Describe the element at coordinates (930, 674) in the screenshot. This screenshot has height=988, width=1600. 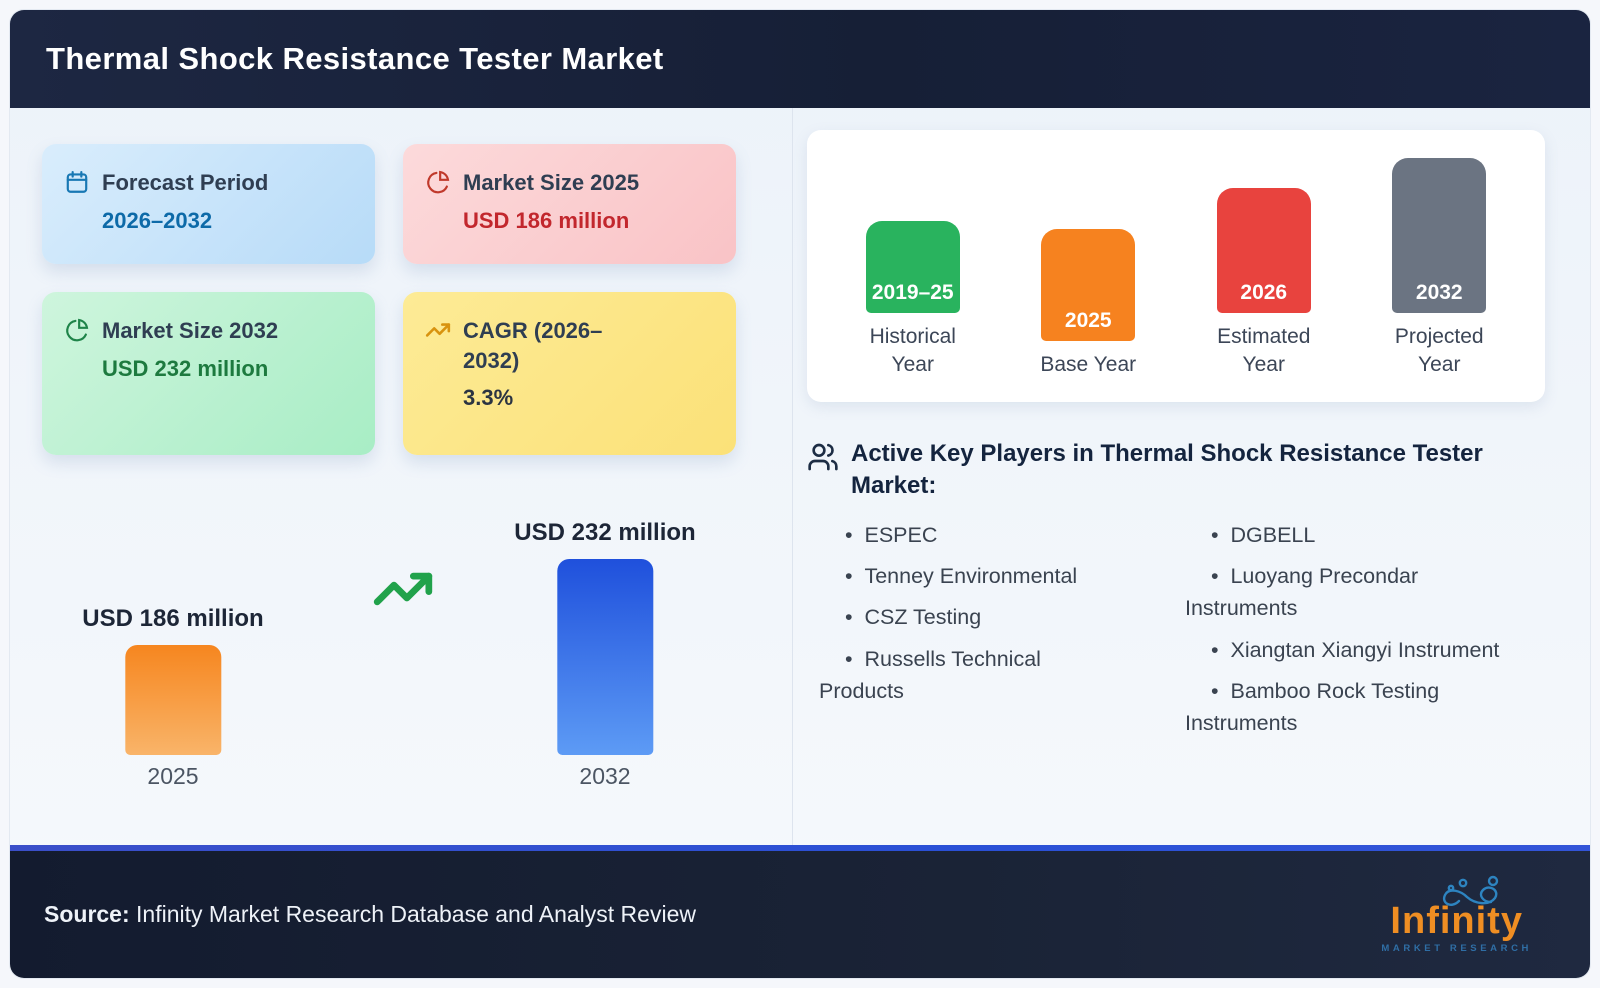
I see `key-player-item: • Russells Technical Products` at that location.